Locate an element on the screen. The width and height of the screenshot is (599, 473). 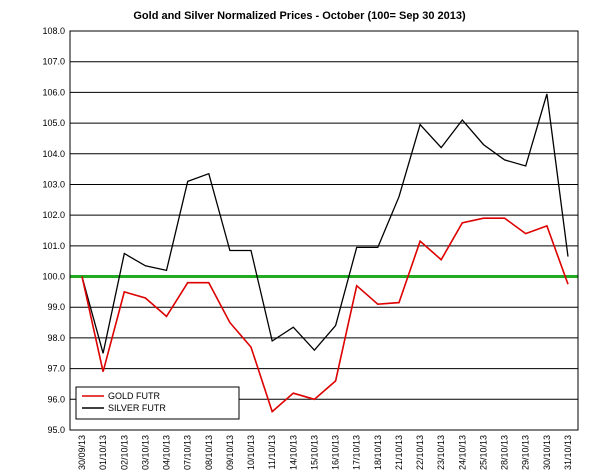
y-tick-label: 102.0 is located at coordinates (53, 215).